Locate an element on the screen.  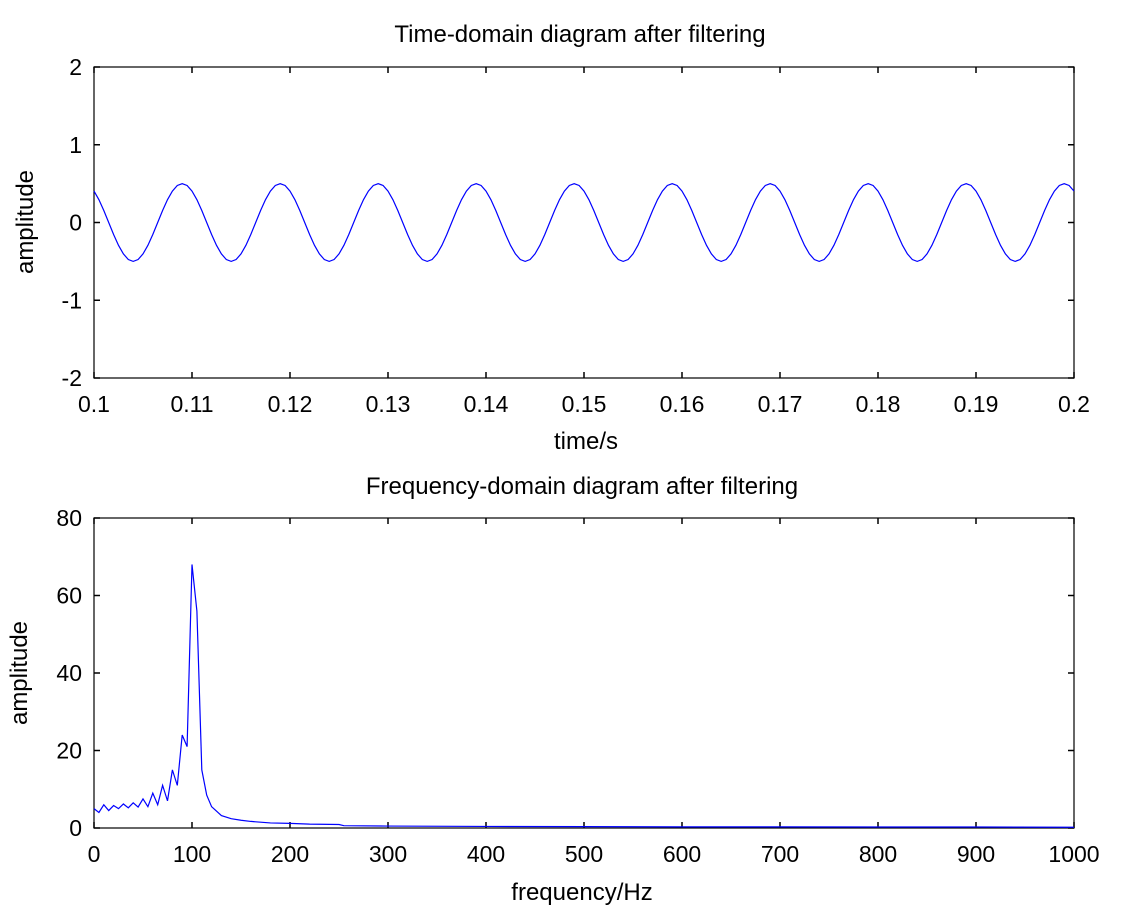
frequency-domain-y-tick-label: 20 is located at coordinates (69, 751).